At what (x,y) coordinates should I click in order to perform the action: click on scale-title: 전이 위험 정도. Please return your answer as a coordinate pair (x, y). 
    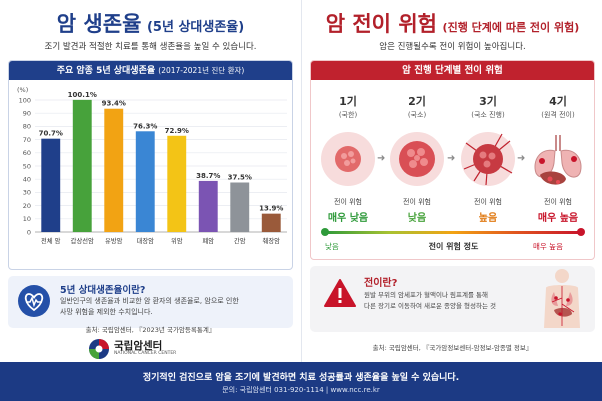
    Looking at the image, I should click on (453, 246).